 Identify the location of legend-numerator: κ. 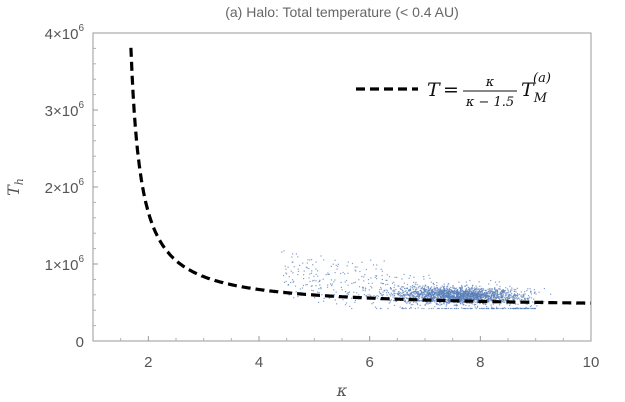
(490, 82).